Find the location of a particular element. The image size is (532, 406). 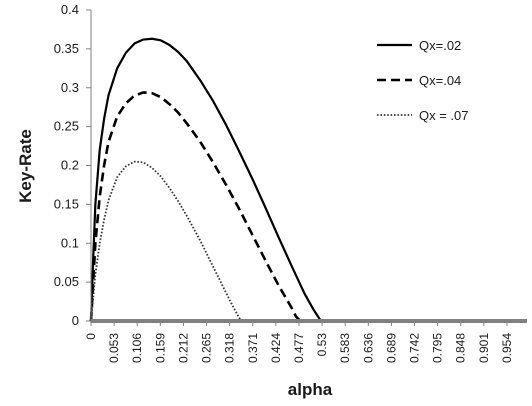

x-tick-label: 0.636 is located at coordinates (368, 348).